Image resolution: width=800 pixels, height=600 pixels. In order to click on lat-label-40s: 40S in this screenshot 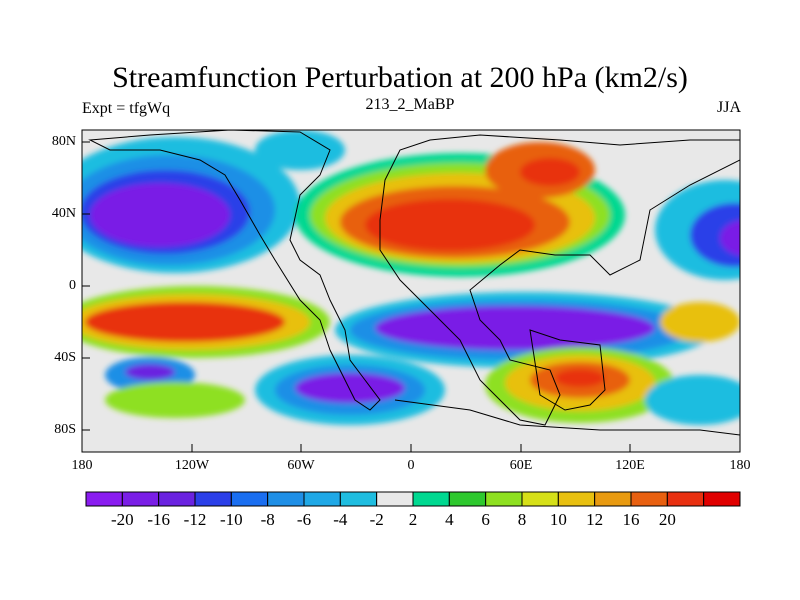, I will do `click(65, 357)`.